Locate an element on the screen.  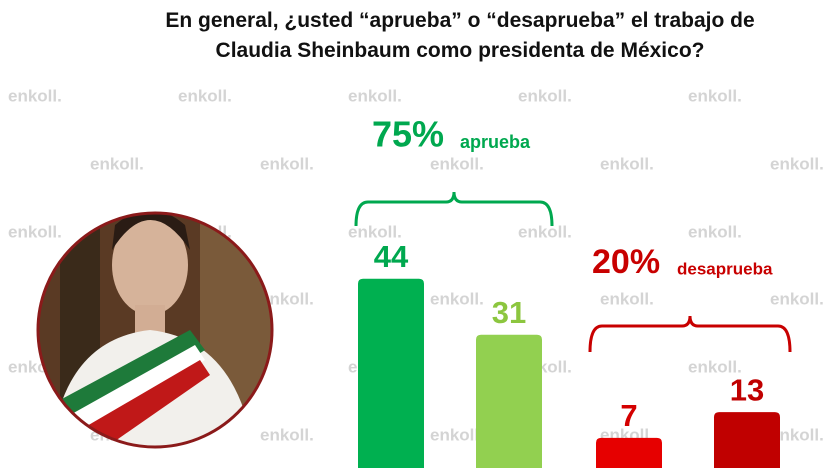
annotation: 75% is located at coordinates (408, 134).